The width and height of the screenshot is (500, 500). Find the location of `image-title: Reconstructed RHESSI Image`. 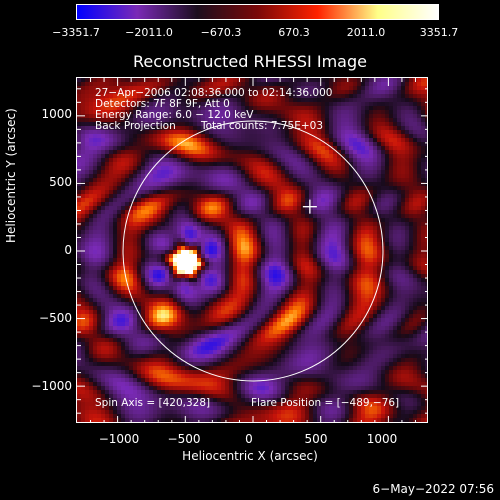

image-title: Reconstructed RHESSI Image is located at coordinates (250, 61).